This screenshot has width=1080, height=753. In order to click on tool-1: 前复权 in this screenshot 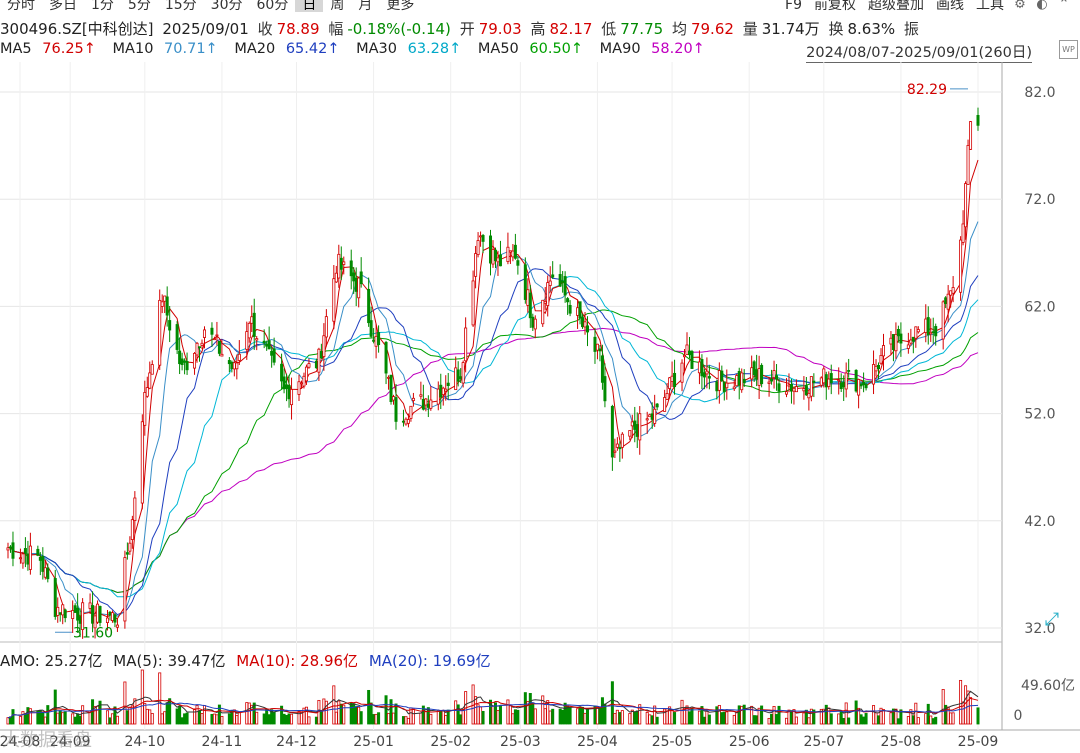, I will do `click(835, 6)`.